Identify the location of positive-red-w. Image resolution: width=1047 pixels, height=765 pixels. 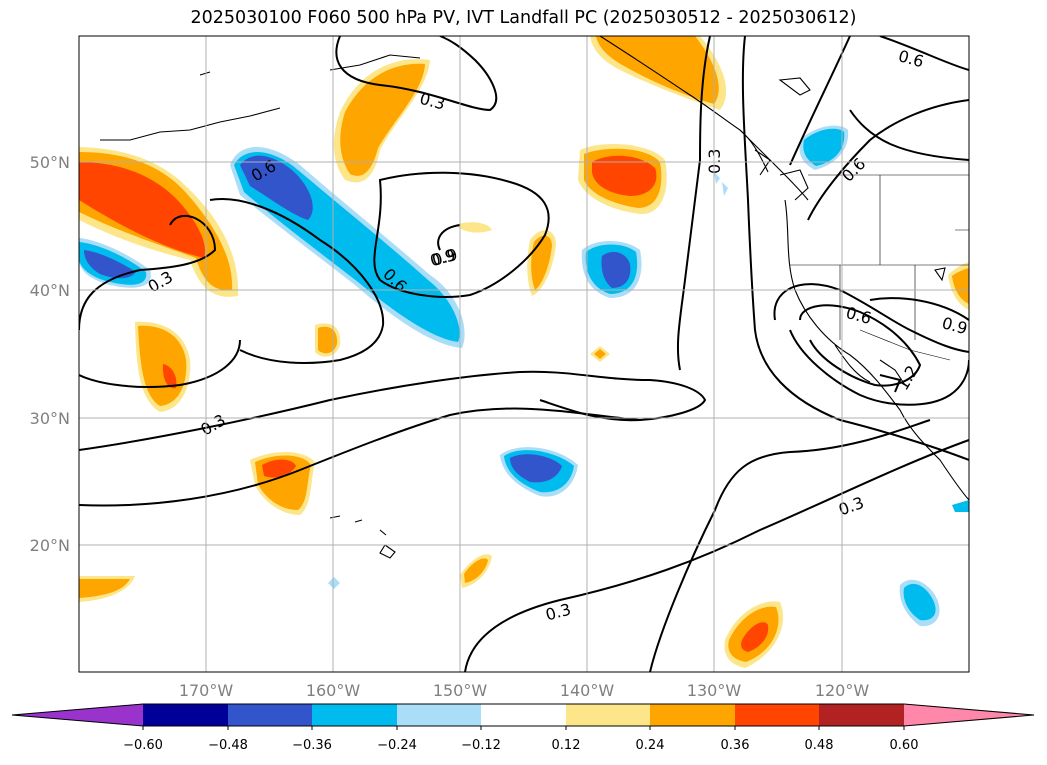
(169, 376).